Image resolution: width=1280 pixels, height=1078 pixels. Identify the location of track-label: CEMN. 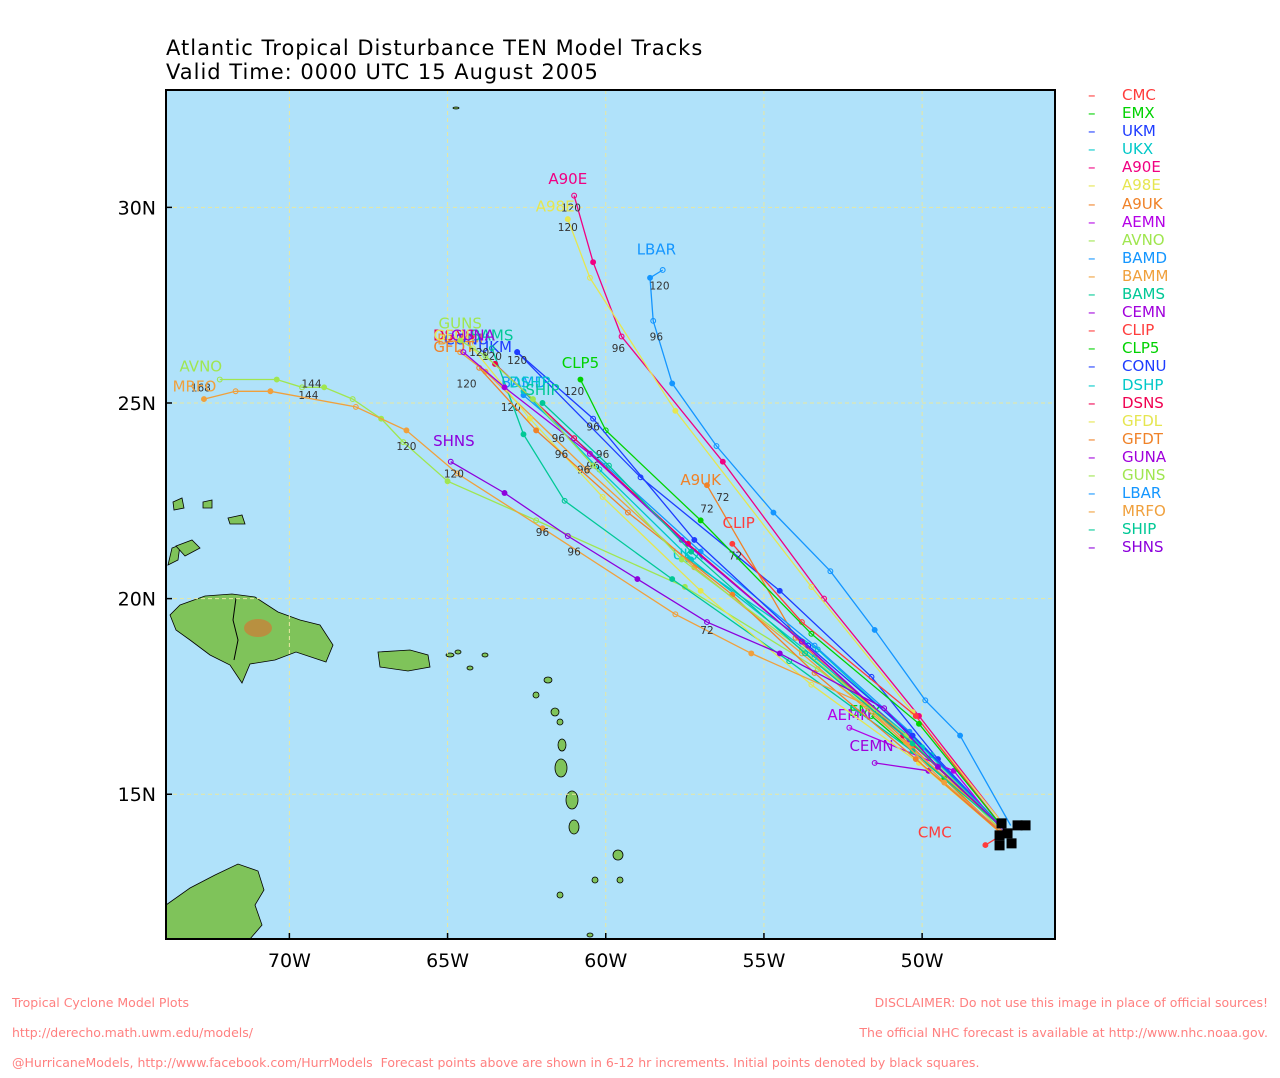
(871, 746).